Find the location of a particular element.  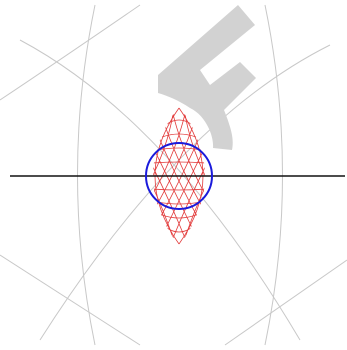

arc-bottom-left-small is located at coordinates (70, 300).